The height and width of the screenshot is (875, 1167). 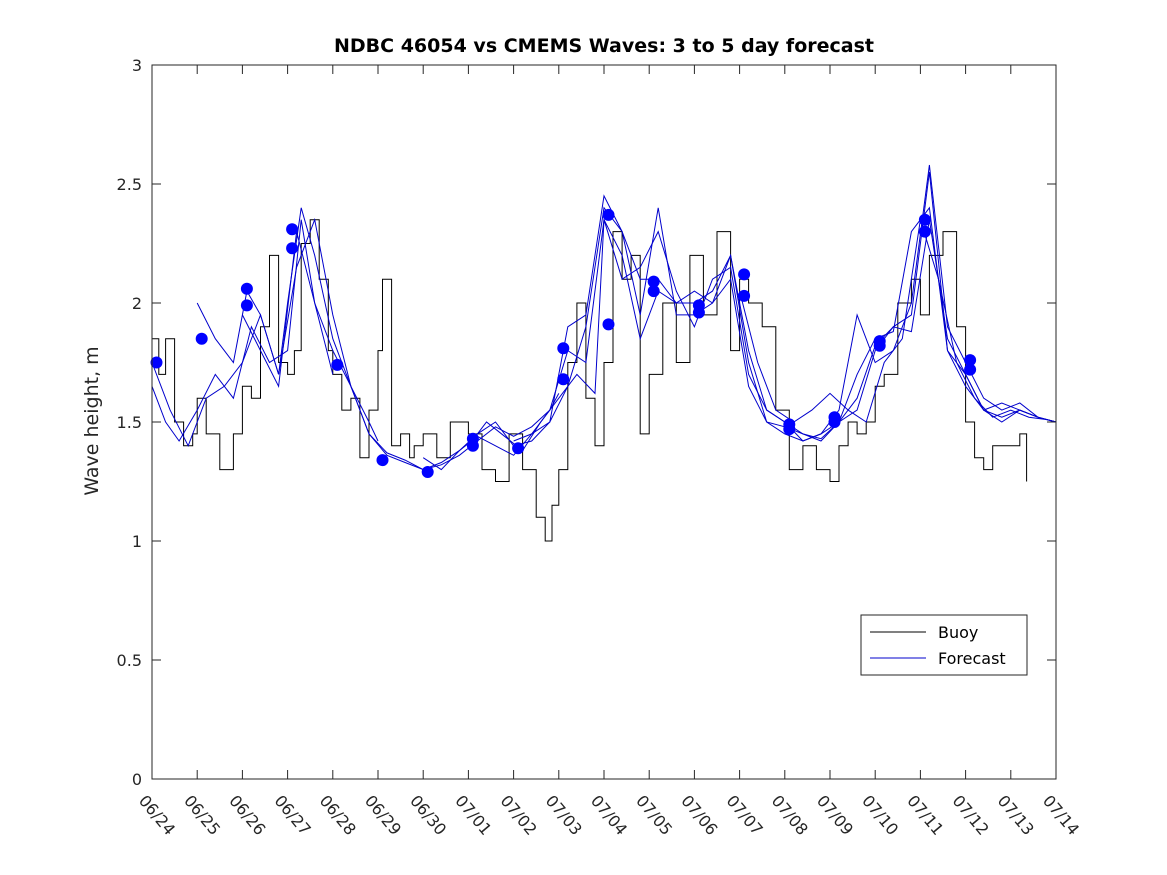 What do you see at coordinates (129, 422) in the screenshot?
I see `y-tick-label: 1.5` at bounding box center [129, 422].